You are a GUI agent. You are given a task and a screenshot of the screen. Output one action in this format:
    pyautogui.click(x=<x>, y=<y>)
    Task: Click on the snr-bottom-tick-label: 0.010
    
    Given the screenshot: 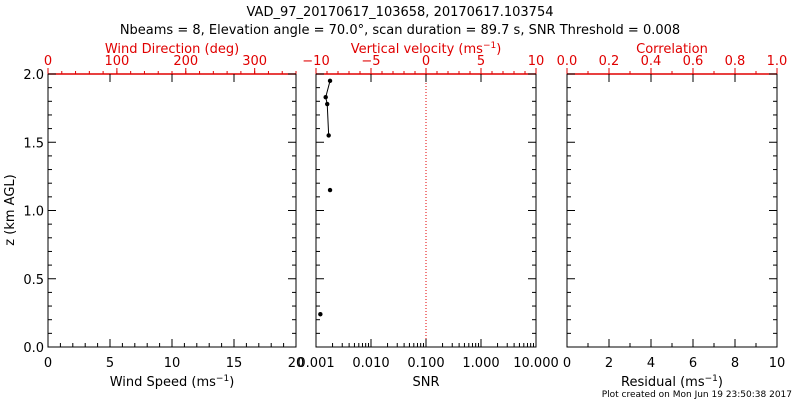 What is the action you would take?
    pyautogui.click(x=370, y=363)
    